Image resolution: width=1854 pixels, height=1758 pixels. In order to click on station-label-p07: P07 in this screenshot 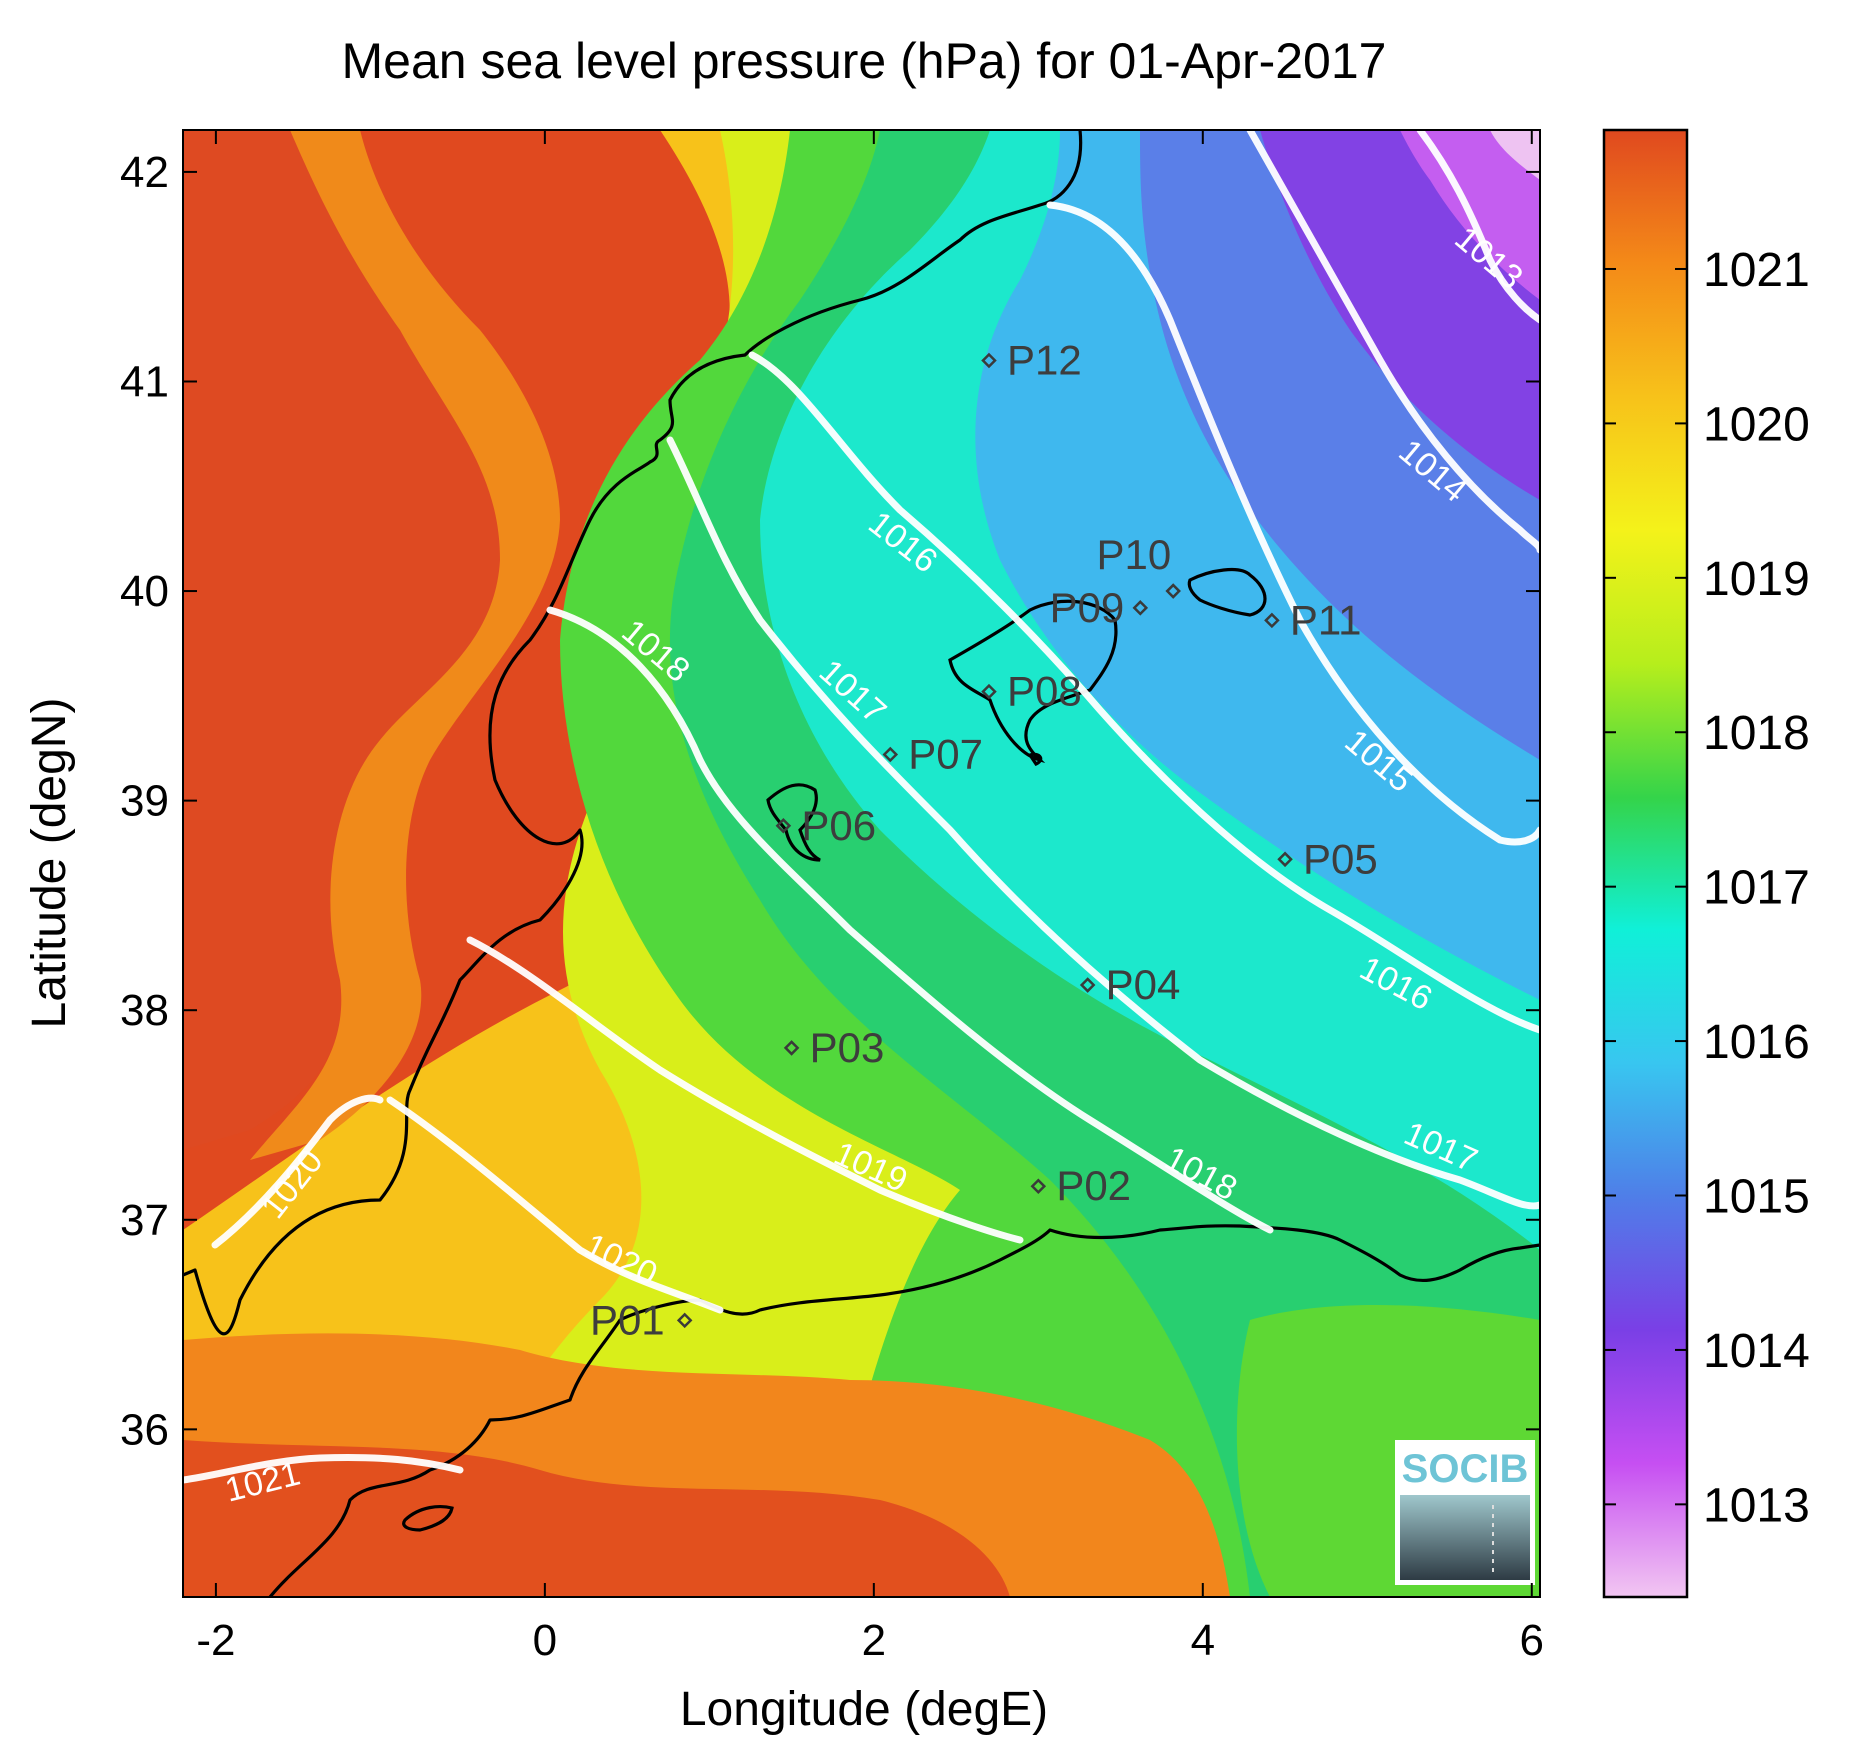, I will do `click(945, 754)`.